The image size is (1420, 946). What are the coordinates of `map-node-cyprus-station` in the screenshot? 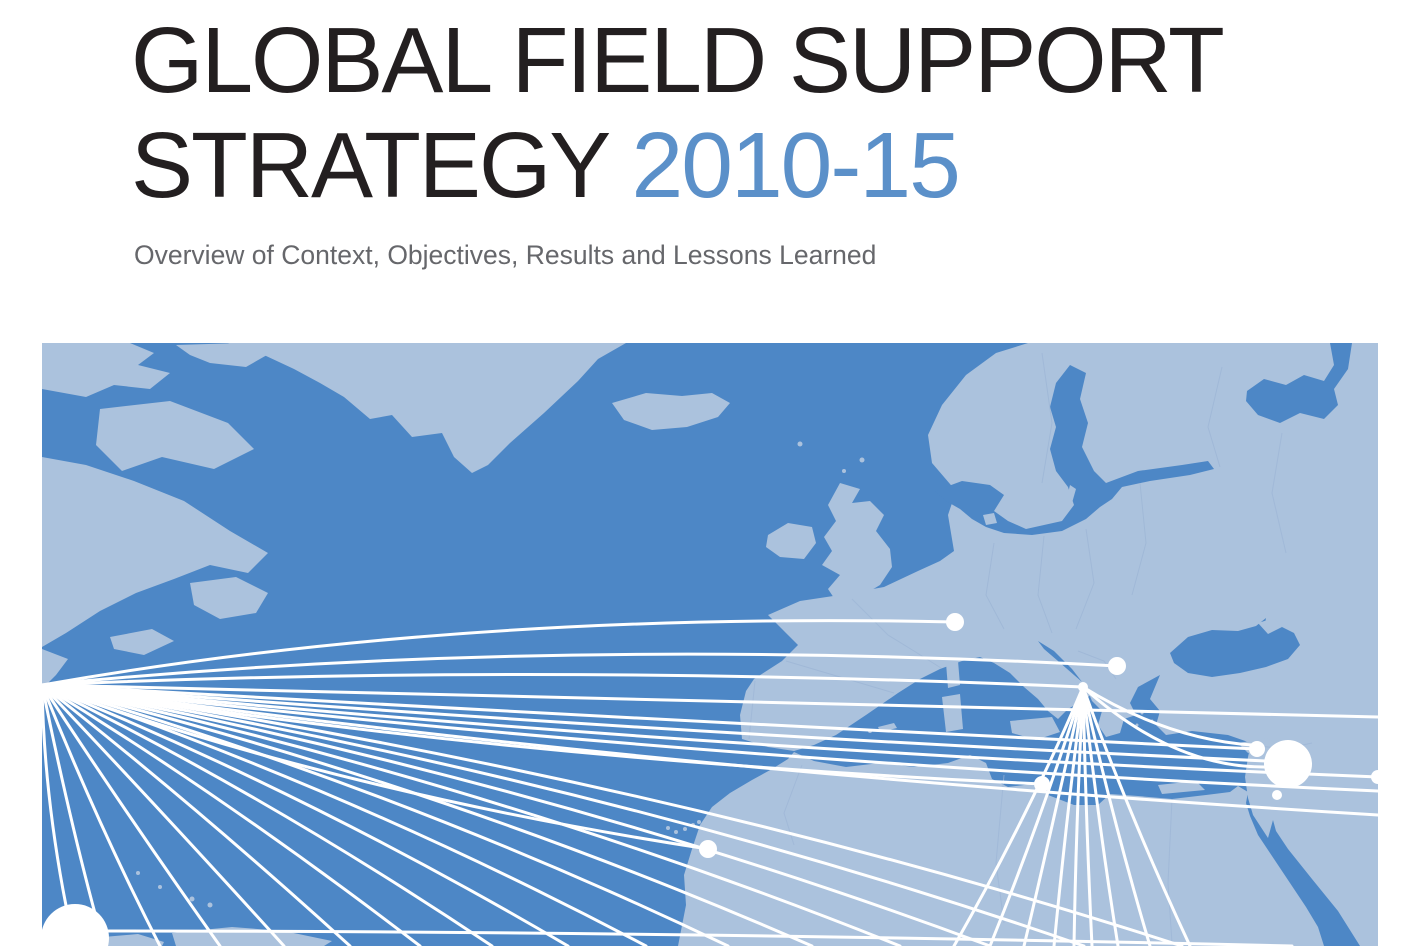 It's located at (1257, 749).